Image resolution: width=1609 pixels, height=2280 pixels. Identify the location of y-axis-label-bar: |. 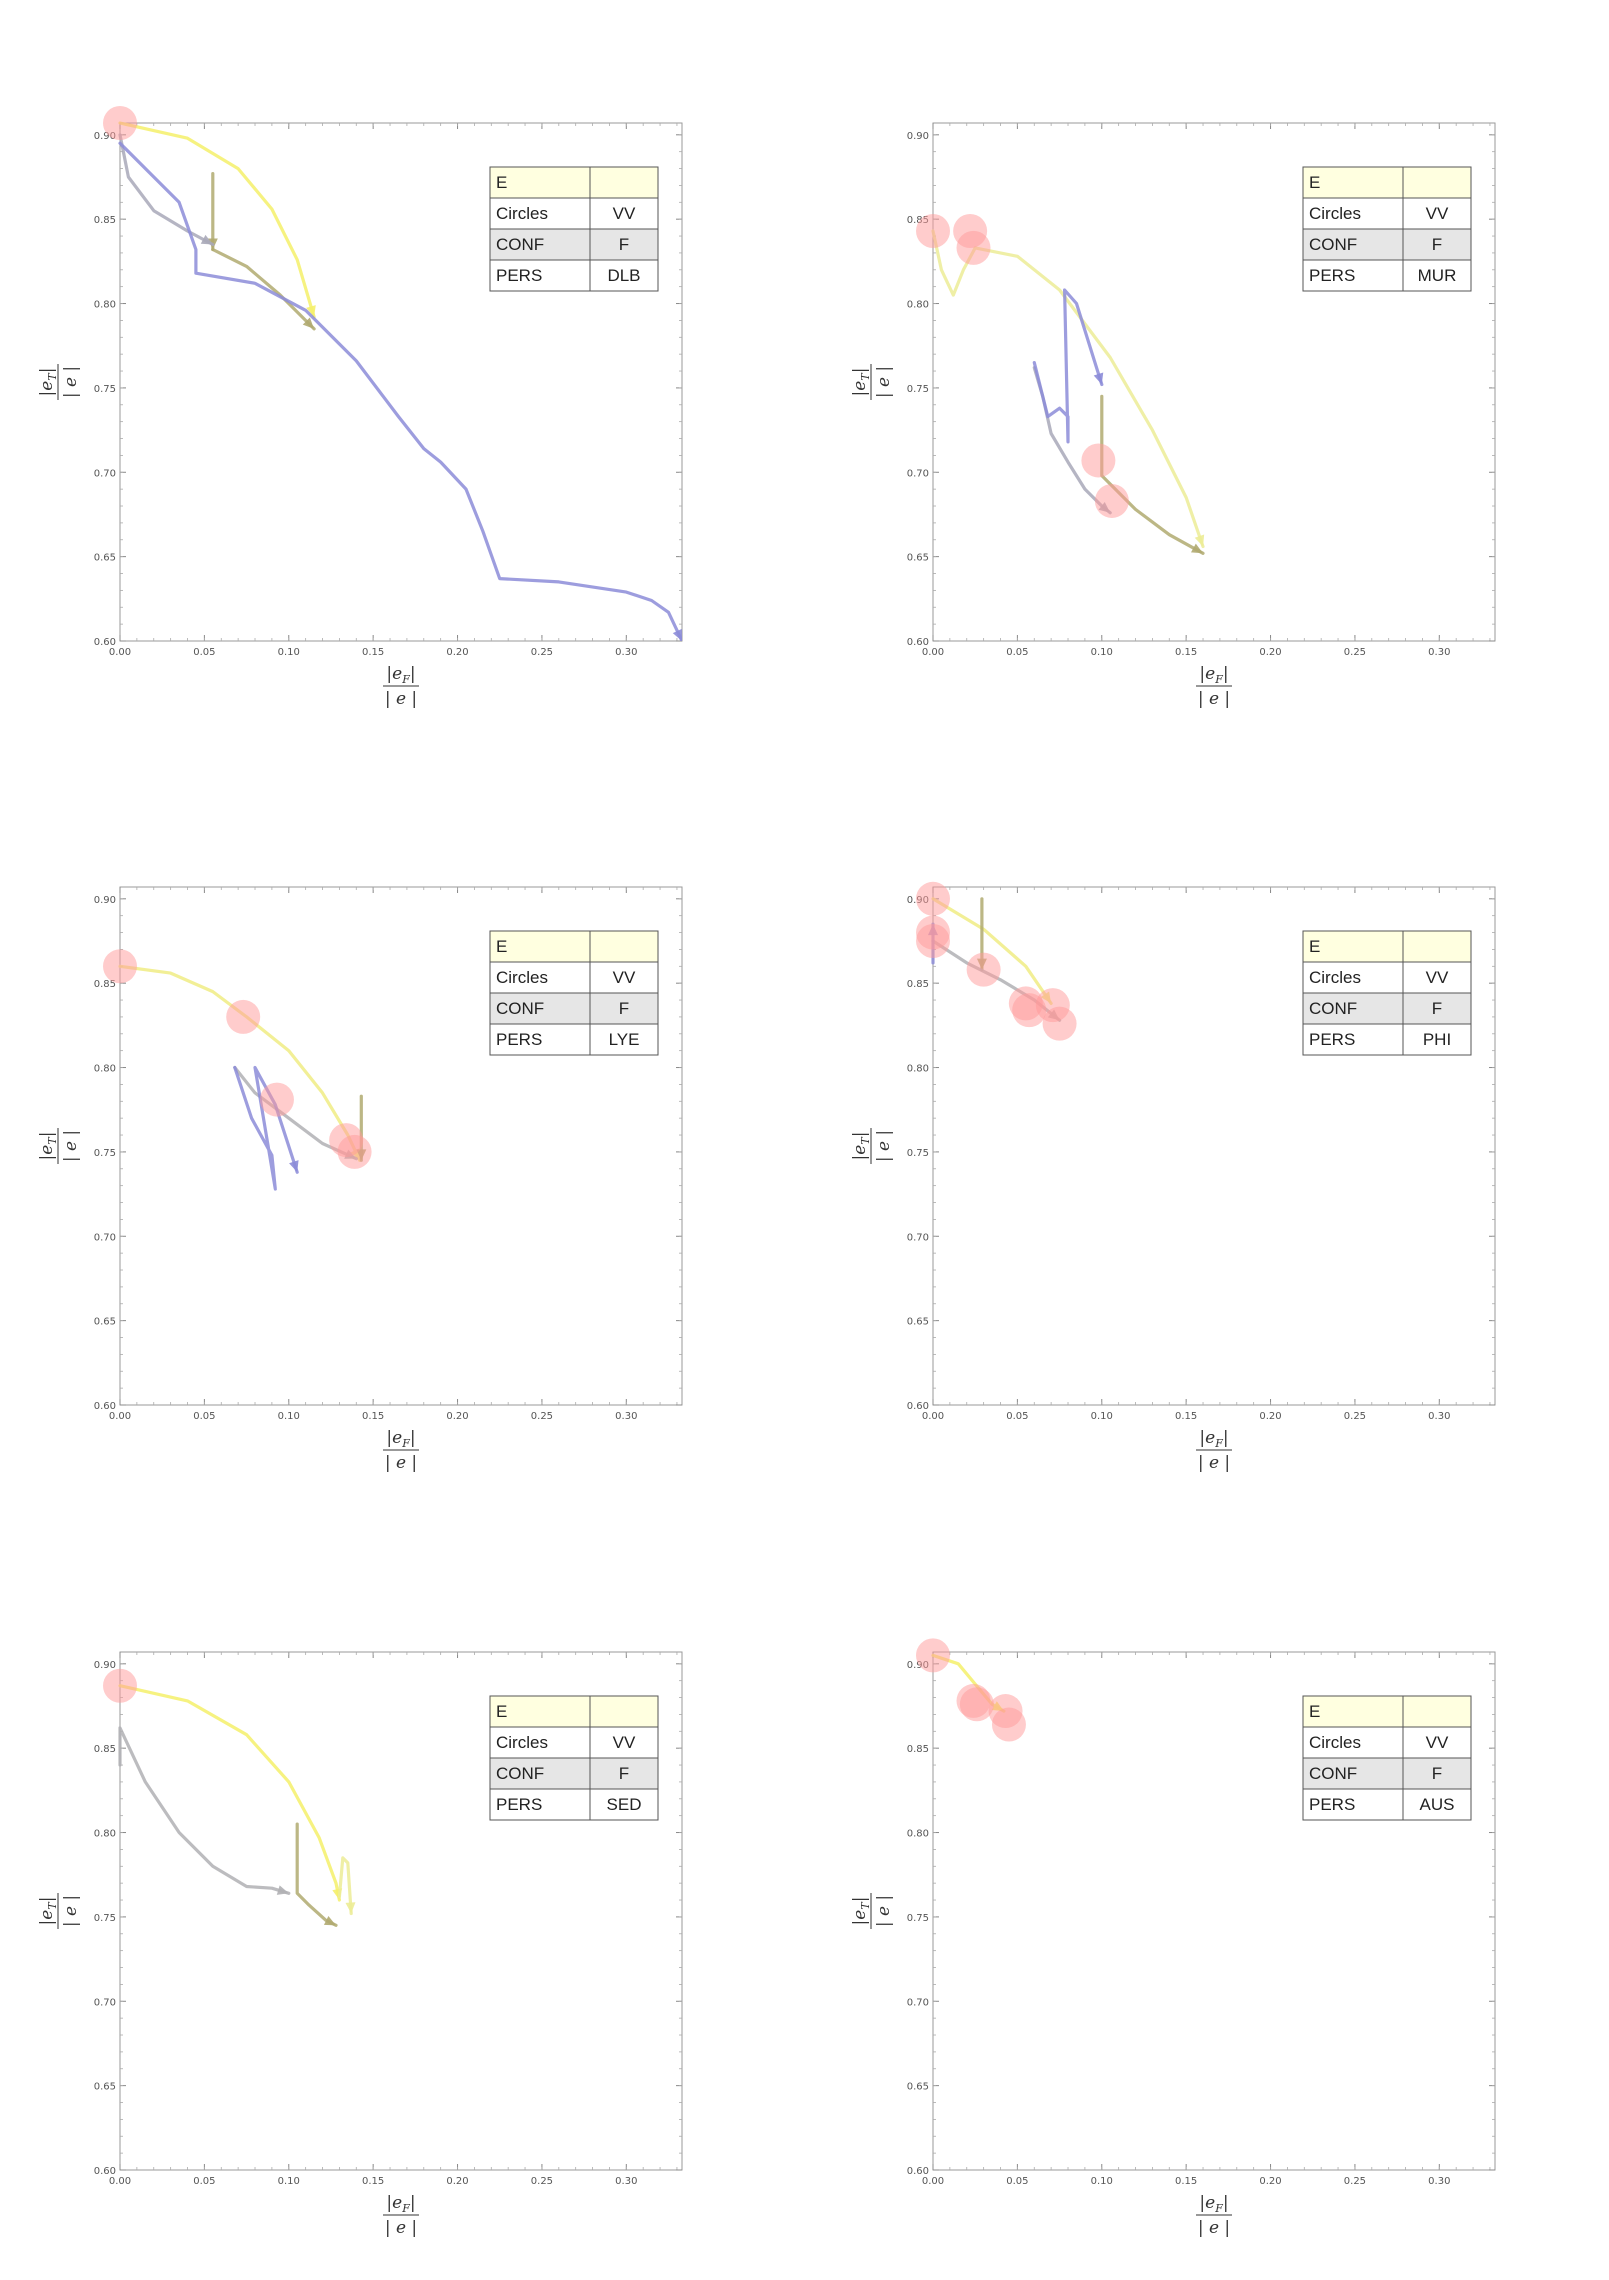
(860, 371).